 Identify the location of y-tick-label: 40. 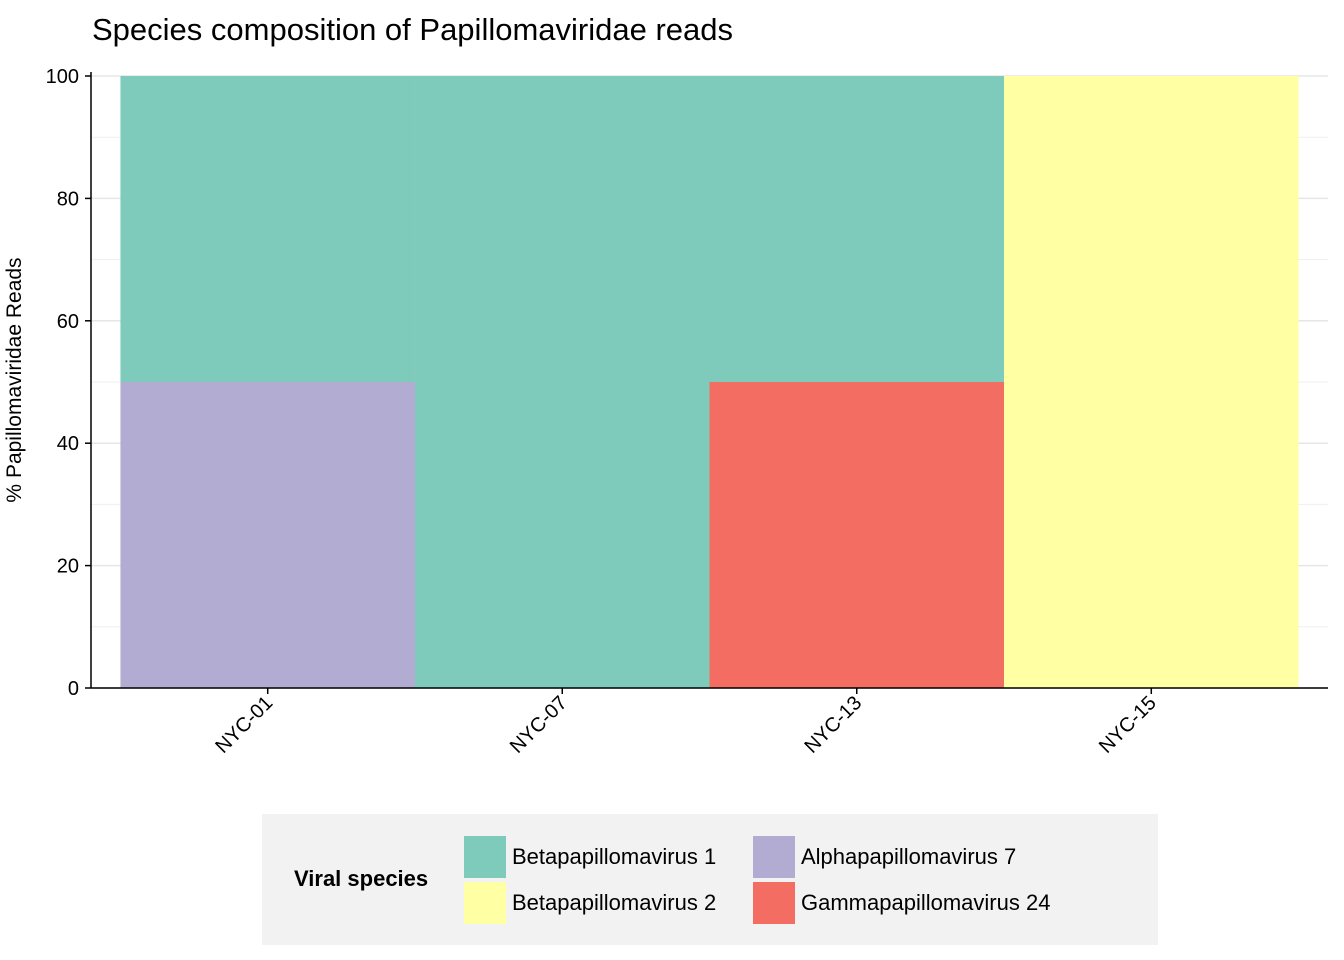
(68, 444).